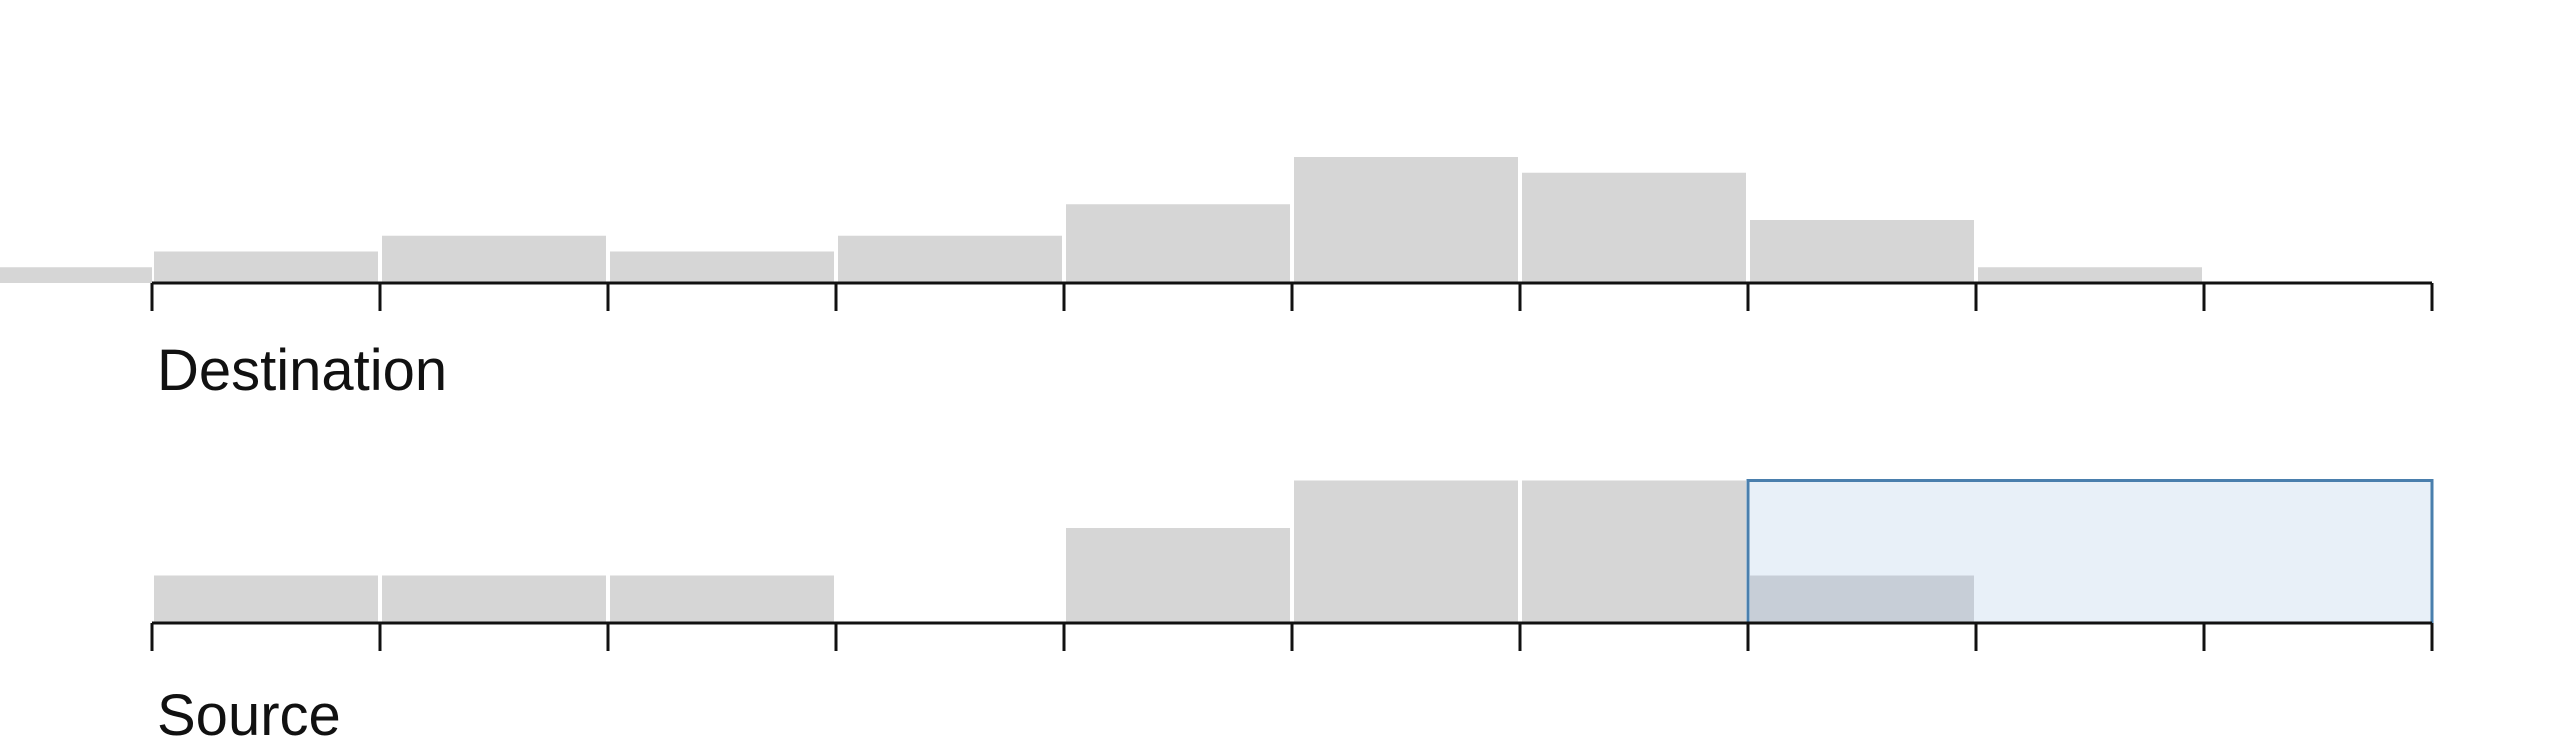  What do you see at coordinates (1862, 599) in the screenshot?
I see `source-bar-selected` at bounding box center [1862, 599].